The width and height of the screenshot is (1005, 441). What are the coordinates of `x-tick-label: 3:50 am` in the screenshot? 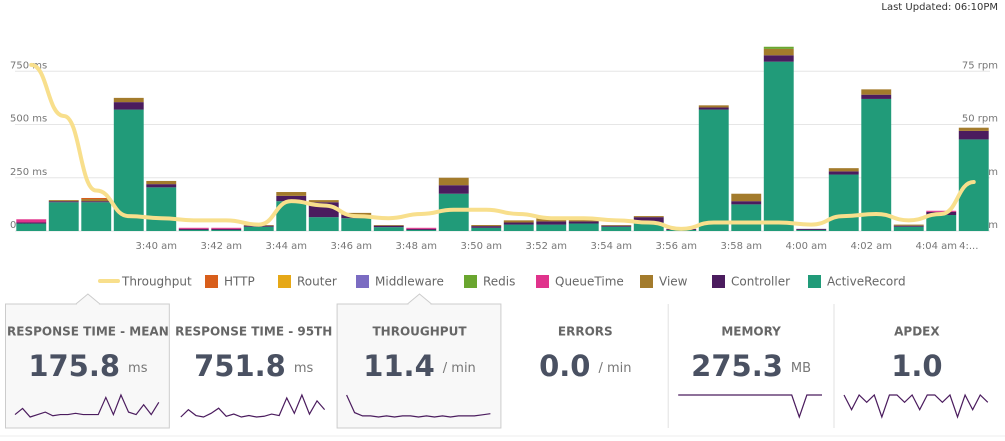 It's located at (481, 246).